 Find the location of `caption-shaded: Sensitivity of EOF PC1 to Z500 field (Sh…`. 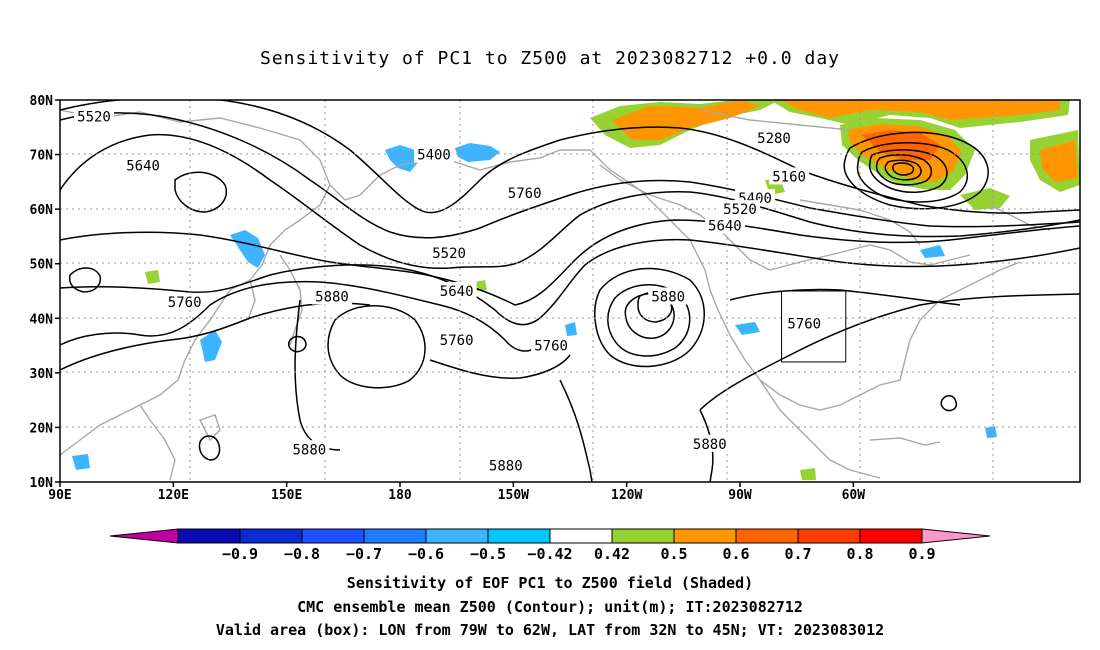

caption-shaded: Sensitivity of EOF PC1 to Z500 field (Sh… is located at coordinates (550, 583).